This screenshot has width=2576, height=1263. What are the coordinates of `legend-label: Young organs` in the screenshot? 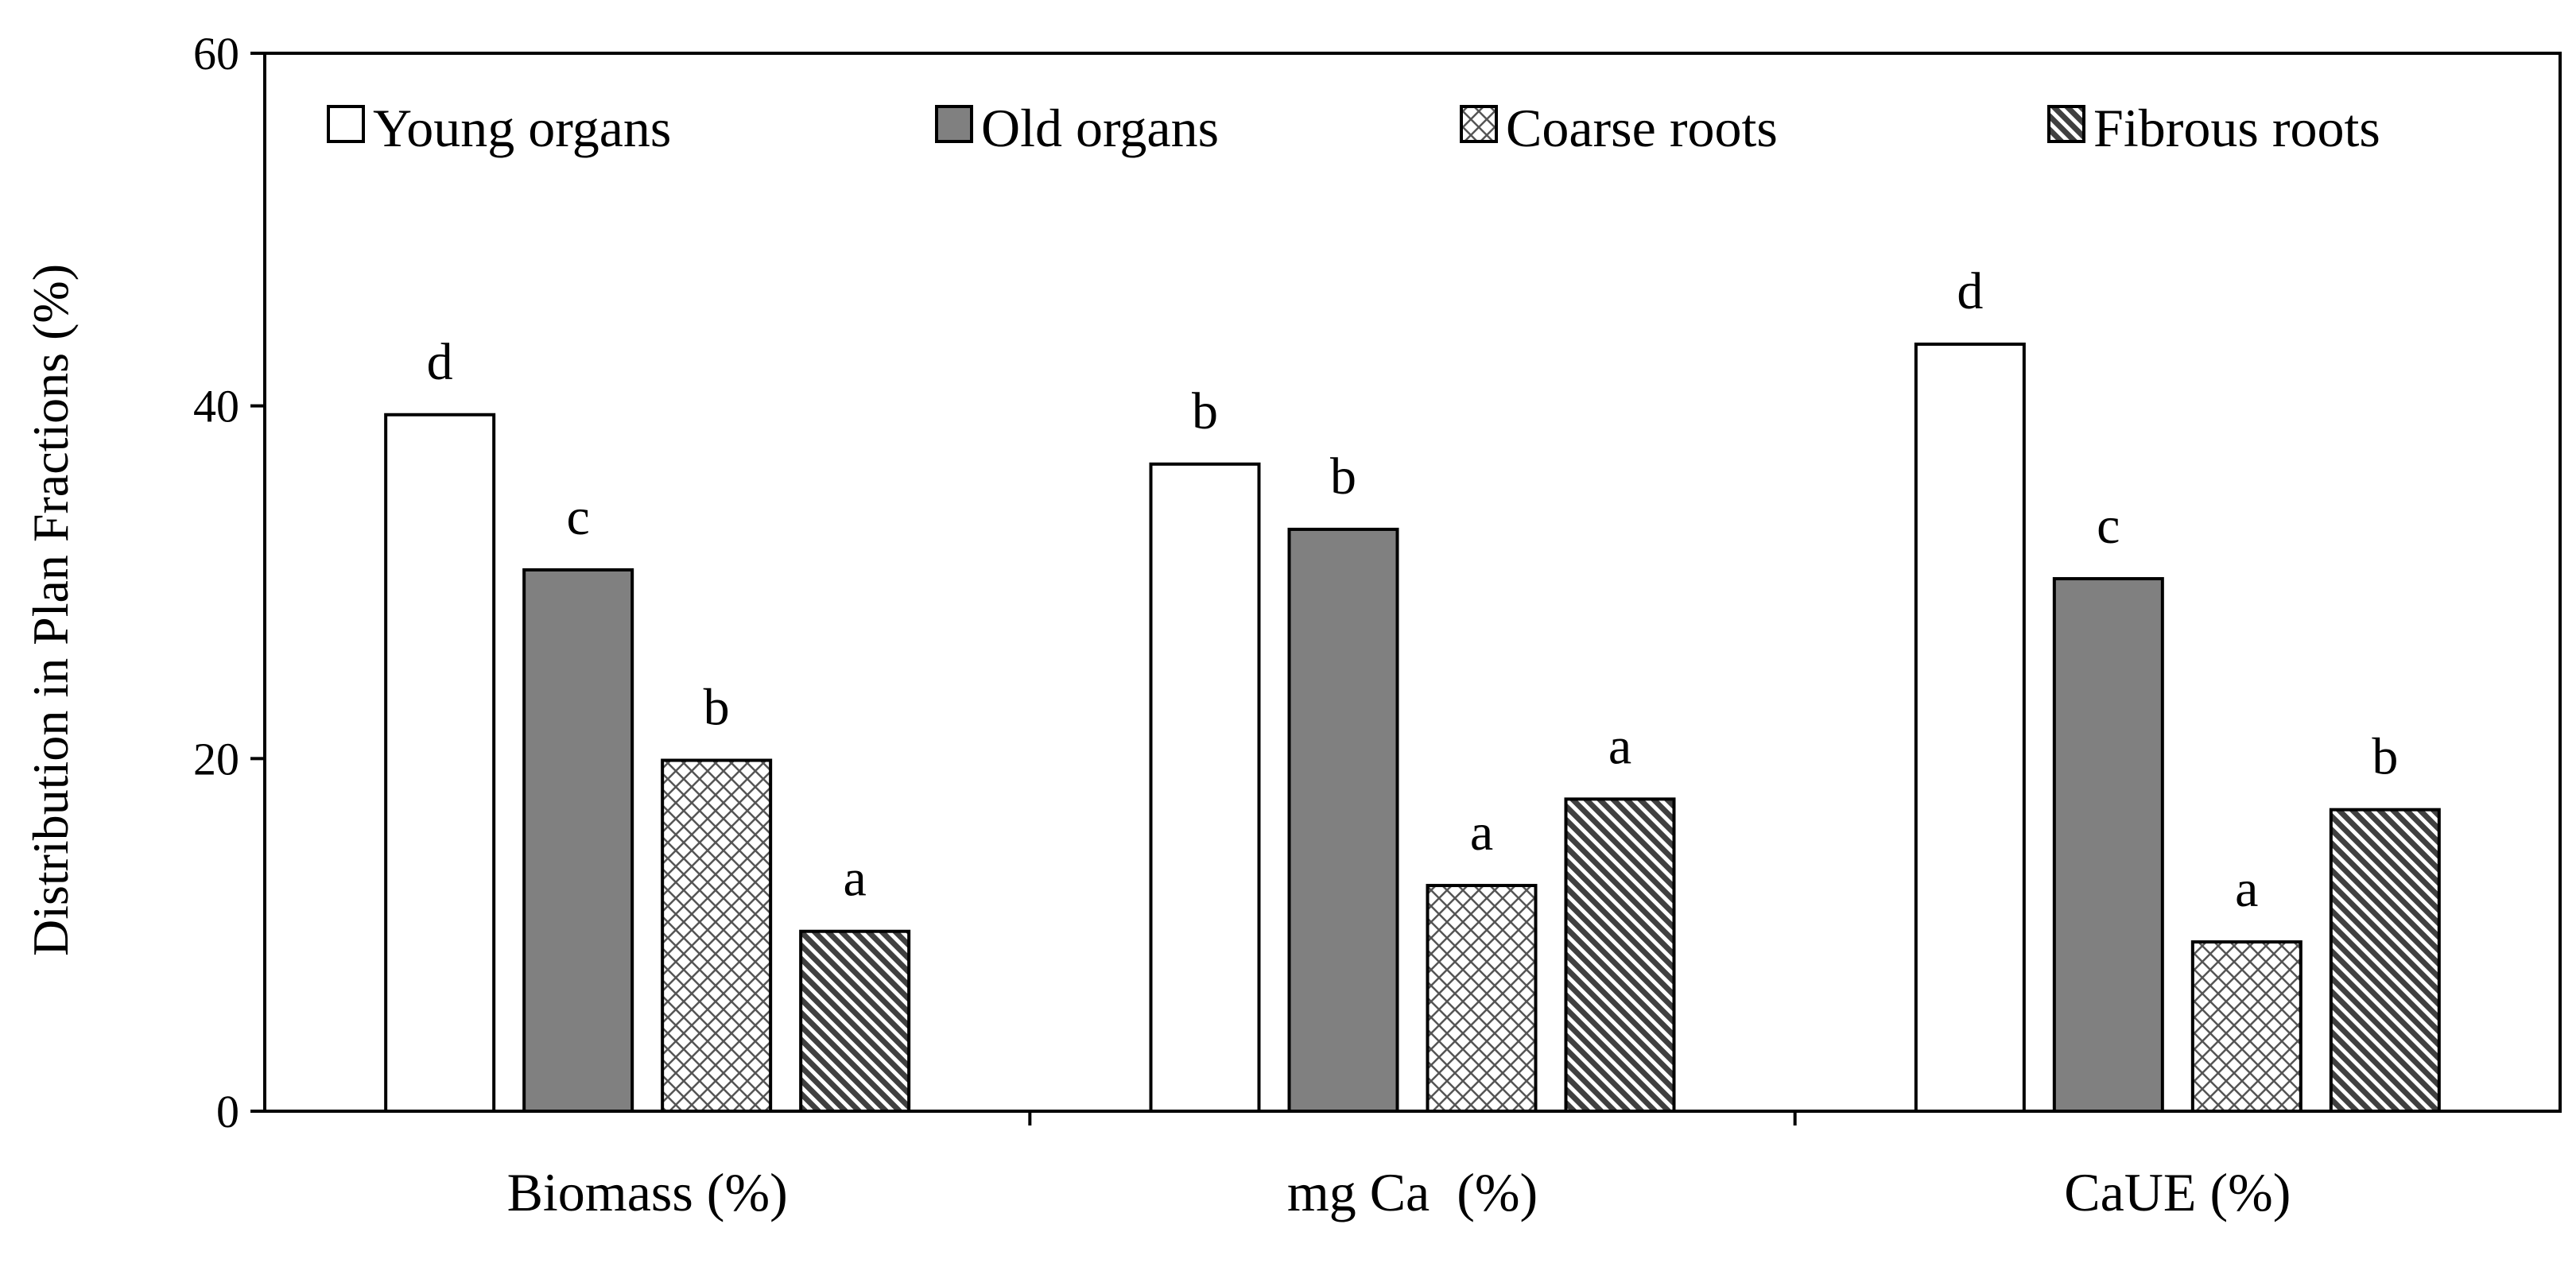 It's located at (522, 128).